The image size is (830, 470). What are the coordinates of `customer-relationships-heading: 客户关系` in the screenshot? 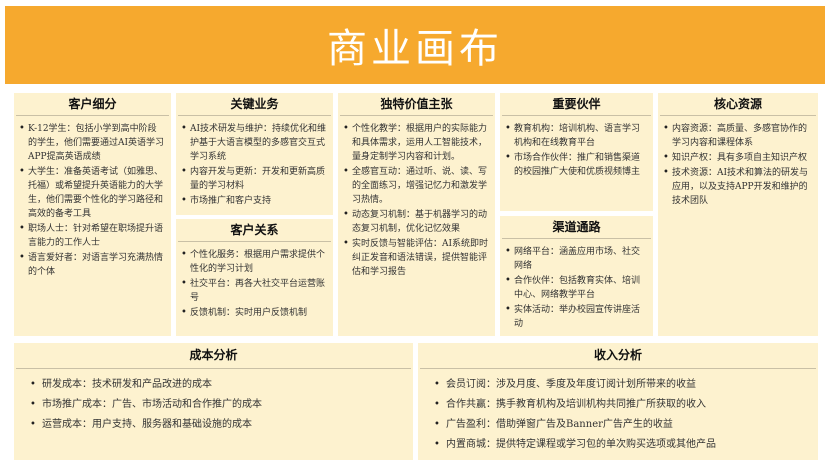 It's located at (254, 230).